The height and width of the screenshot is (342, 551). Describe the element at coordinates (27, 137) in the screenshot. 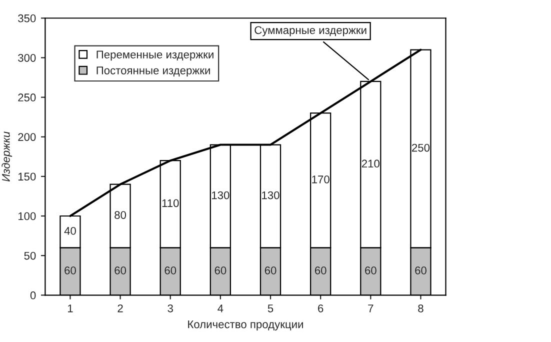

I see `y-tick-label: 200` at that location.